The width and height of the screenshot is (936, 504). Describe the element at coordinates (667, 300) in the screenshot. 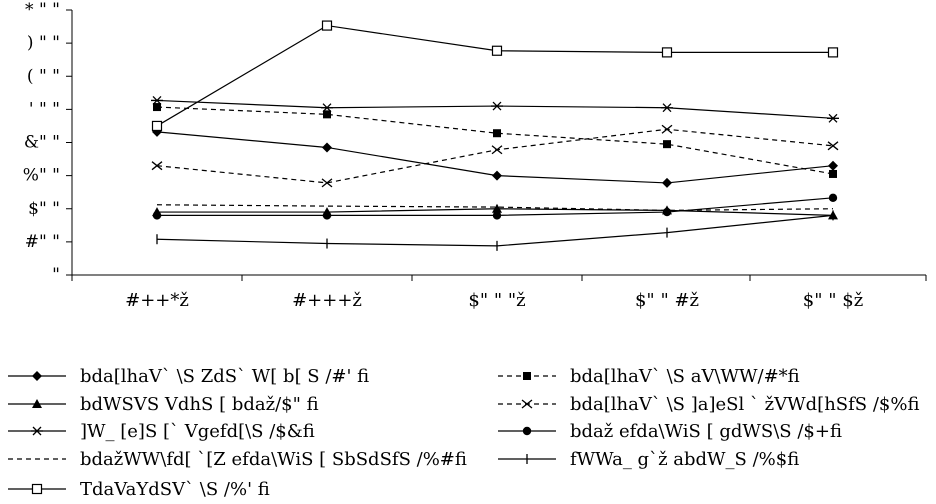

I see `x-tick-label: $" " #ž` at that location.